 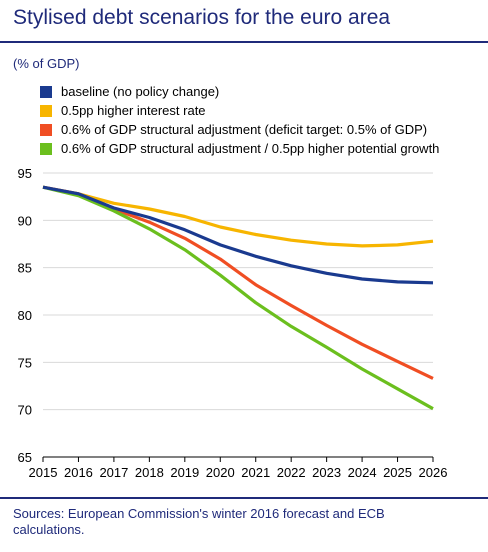 I want to click on series-line-higher-interest-rate, so click(x=238, y=216).